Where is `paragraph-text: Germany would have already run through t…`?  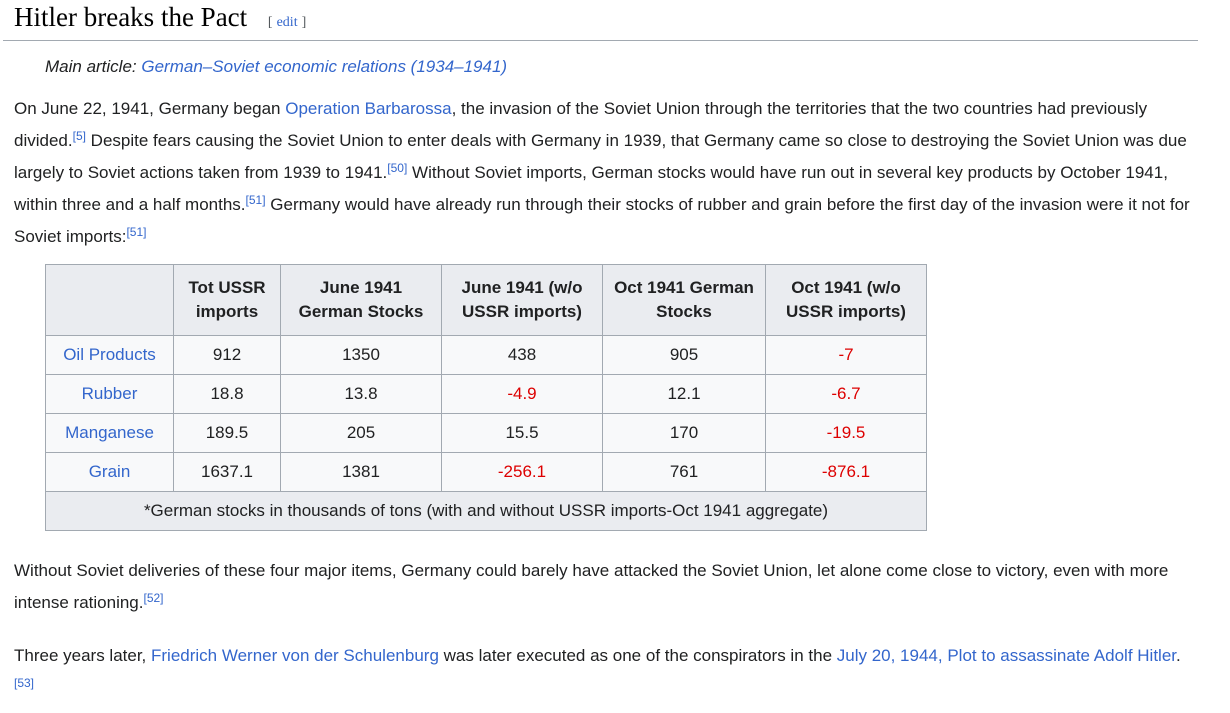
paragraph-text: Germany would have already run through t… is located at coordinates (602, 220).